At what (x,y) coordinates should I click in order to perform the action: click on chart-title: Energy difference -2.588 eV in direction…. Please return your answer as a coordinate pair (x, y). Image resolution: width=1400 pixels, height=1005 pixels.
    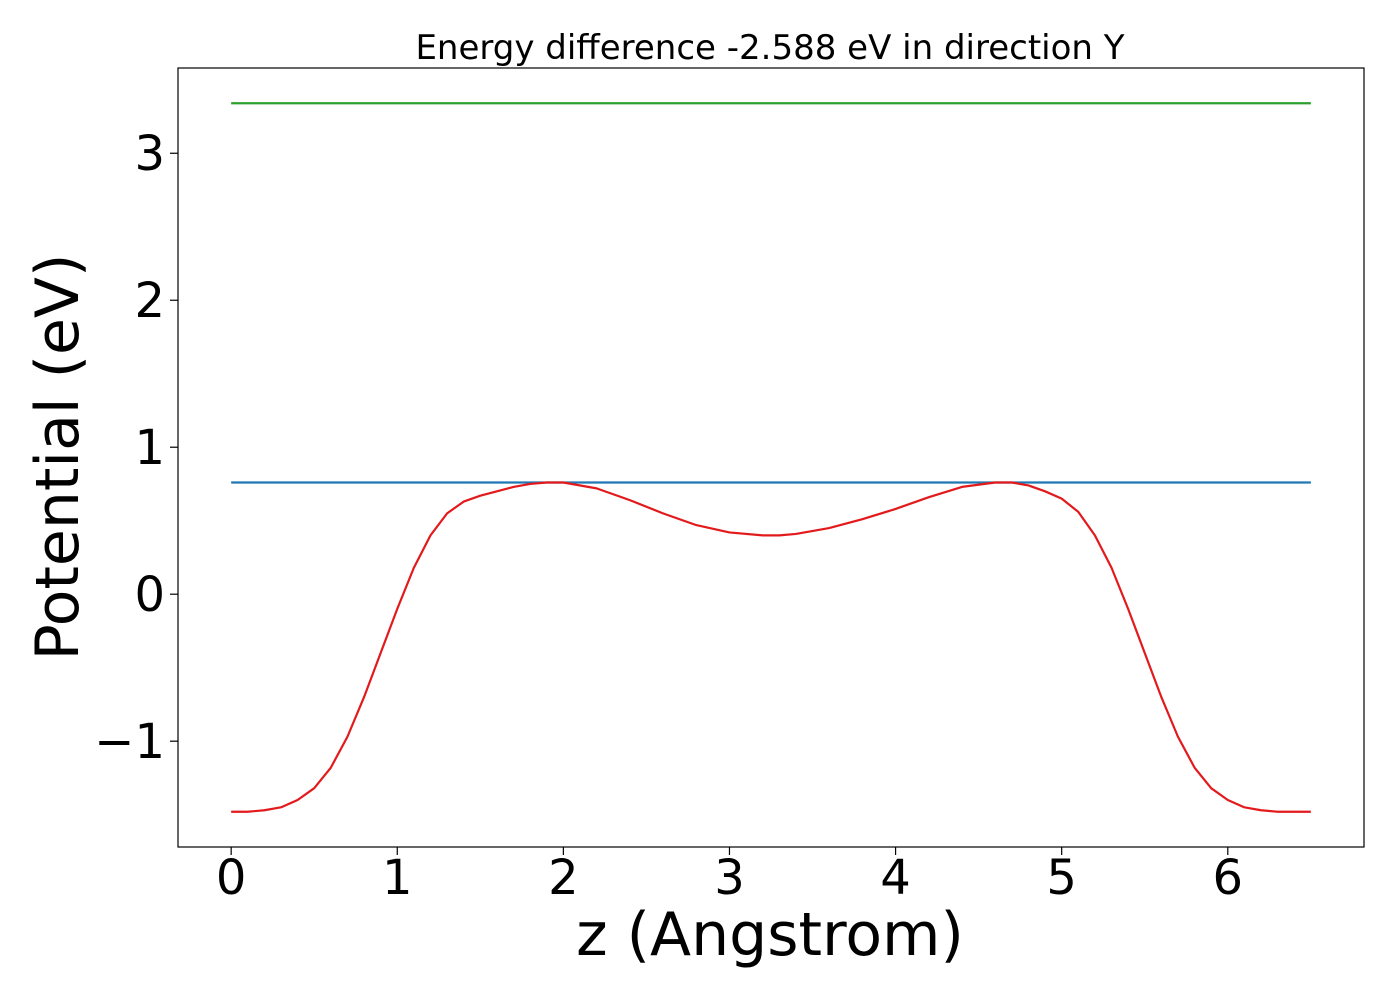
    Looking at the image, I should click on (769, 48).